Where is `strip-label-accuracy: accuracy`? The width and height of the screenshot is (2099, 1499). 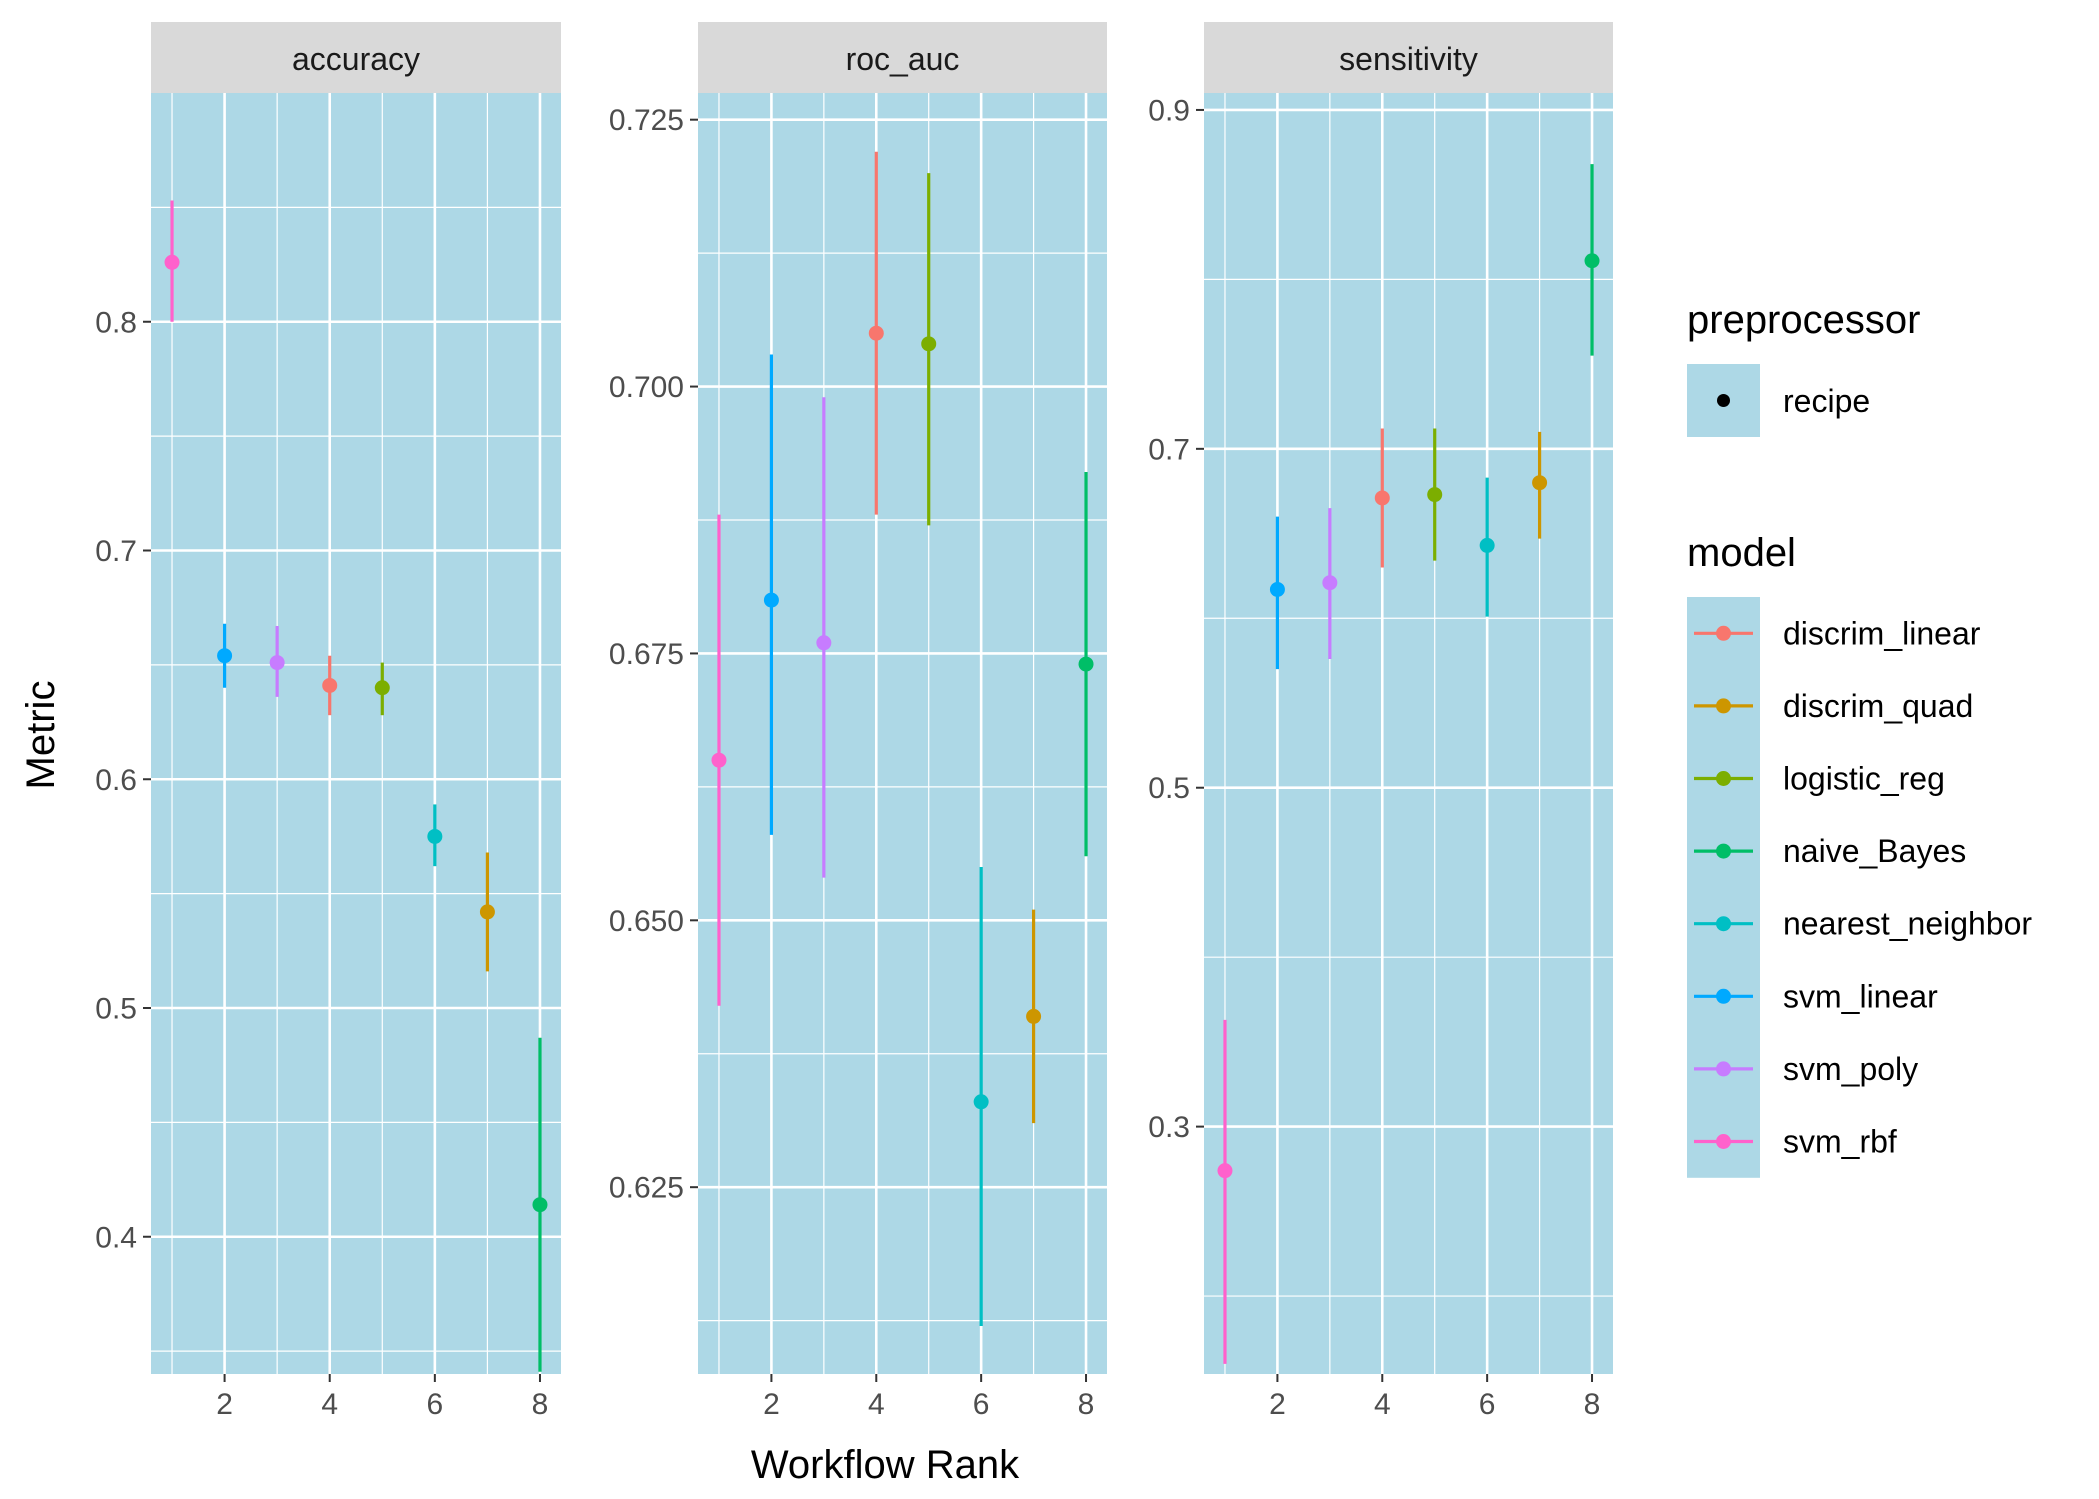
strip-label-accuracy: accuracy is located at coordinates (356, 59).